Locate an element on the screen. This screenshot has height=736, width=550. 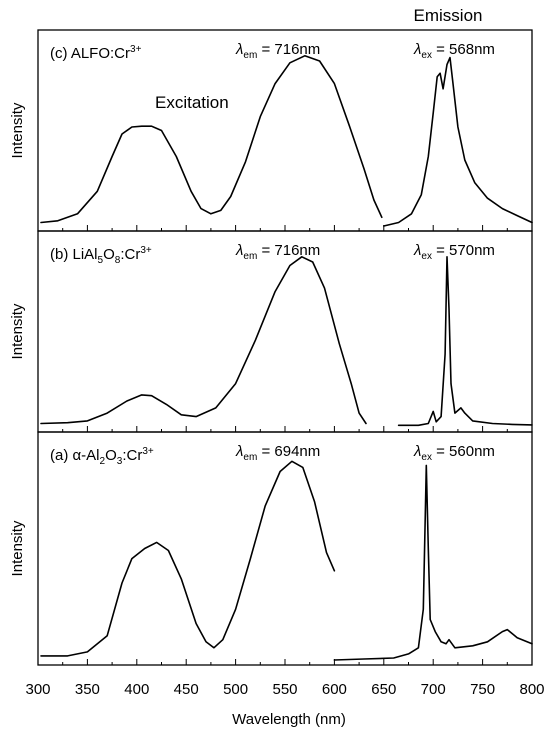
x-tick-label: 800 is located at coordinates (531, 689).